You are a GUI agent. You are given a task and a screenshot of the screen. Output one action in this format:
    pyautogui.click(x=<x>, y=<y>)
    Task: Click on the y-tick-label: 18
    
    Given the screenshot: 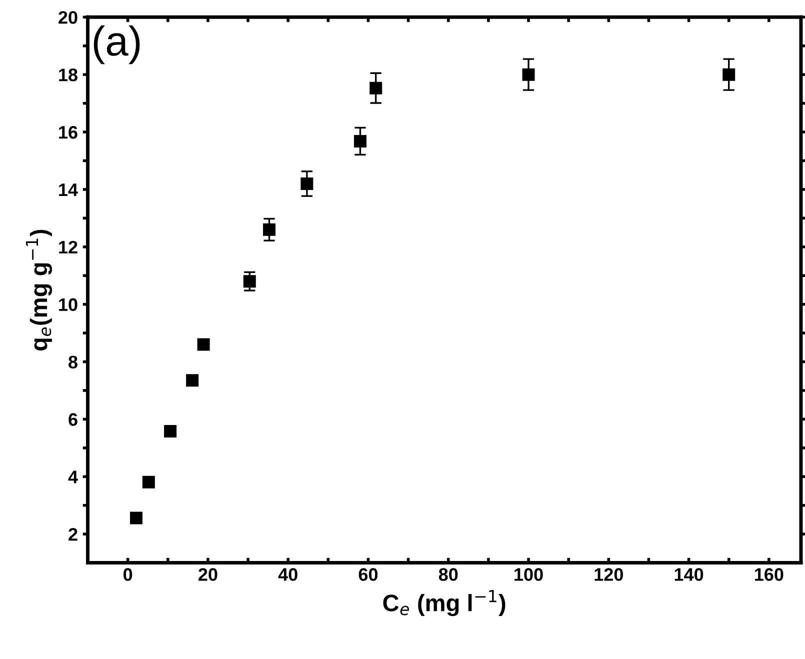 What is the action you would take?
    pyautogui.click(x=68, y=75)
    